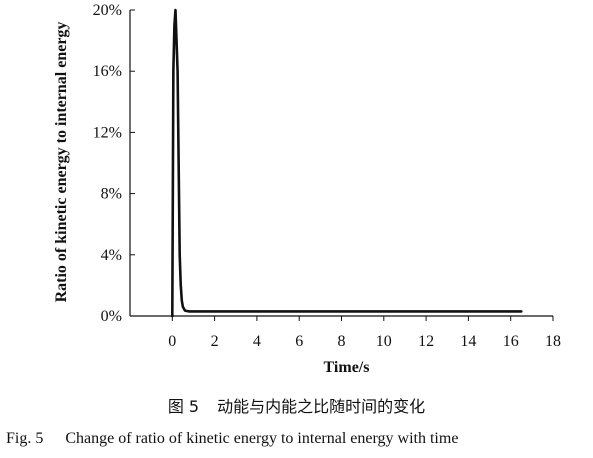  I want to click on x-tick-label: 2, so click(215, 341).